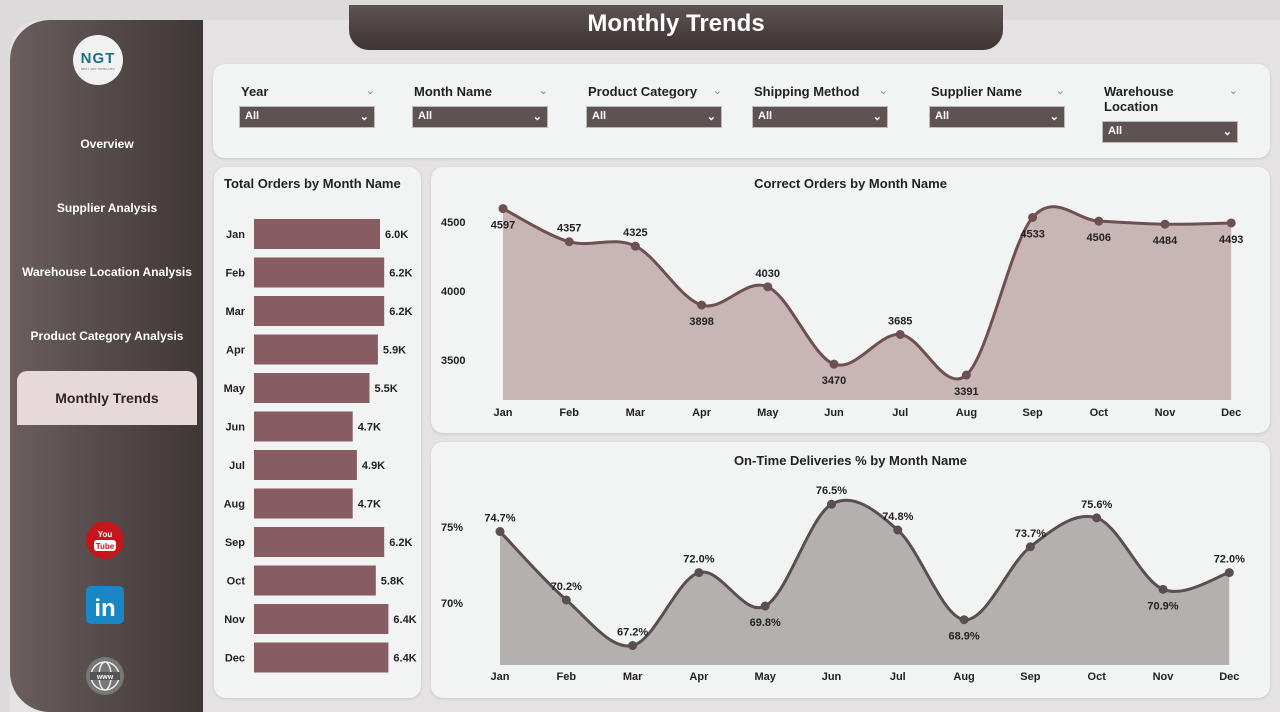 The image size is (1280, 712). What do you see at coordinates (453, 223) in the screenshot?
I see `y-tick-label: 4500` at bounding box center [453, 223].